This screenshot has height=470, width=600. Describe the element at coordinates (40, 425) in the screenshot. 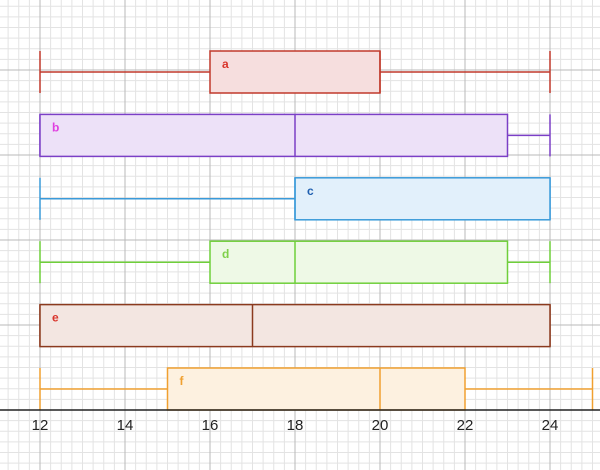

I see `x-tick-label: 12` at that location.